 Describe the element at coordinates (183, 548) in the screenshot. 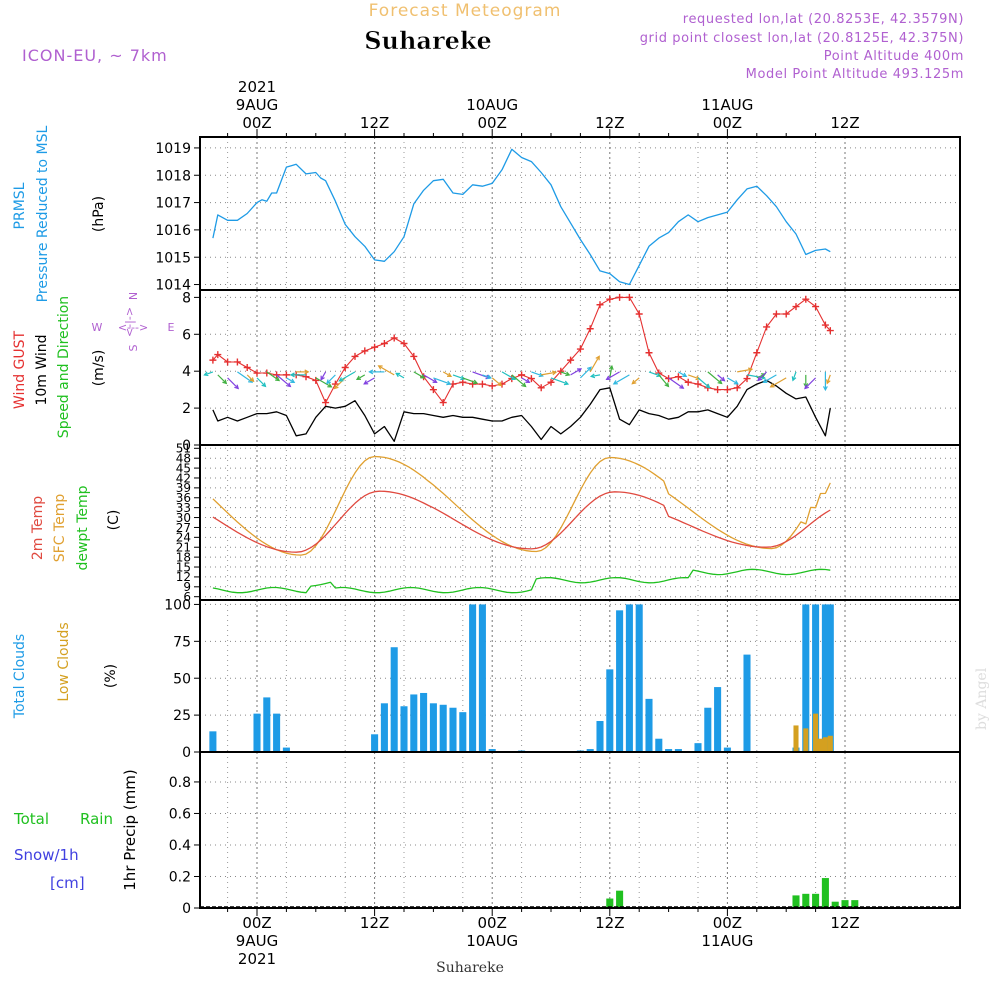

I see `temp-tick-label: 21` at that location.